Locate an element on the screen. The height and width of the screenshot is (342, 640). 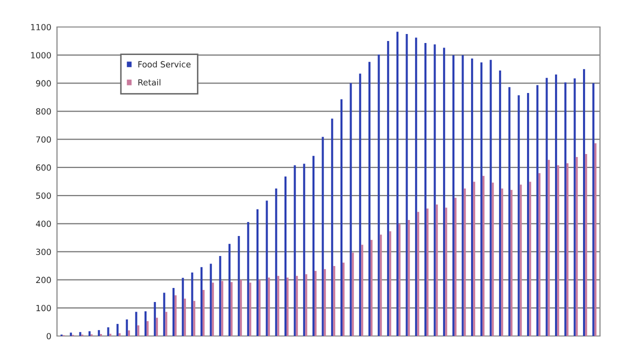
y-tick-label: 300 is located at coordinates (43, 252).